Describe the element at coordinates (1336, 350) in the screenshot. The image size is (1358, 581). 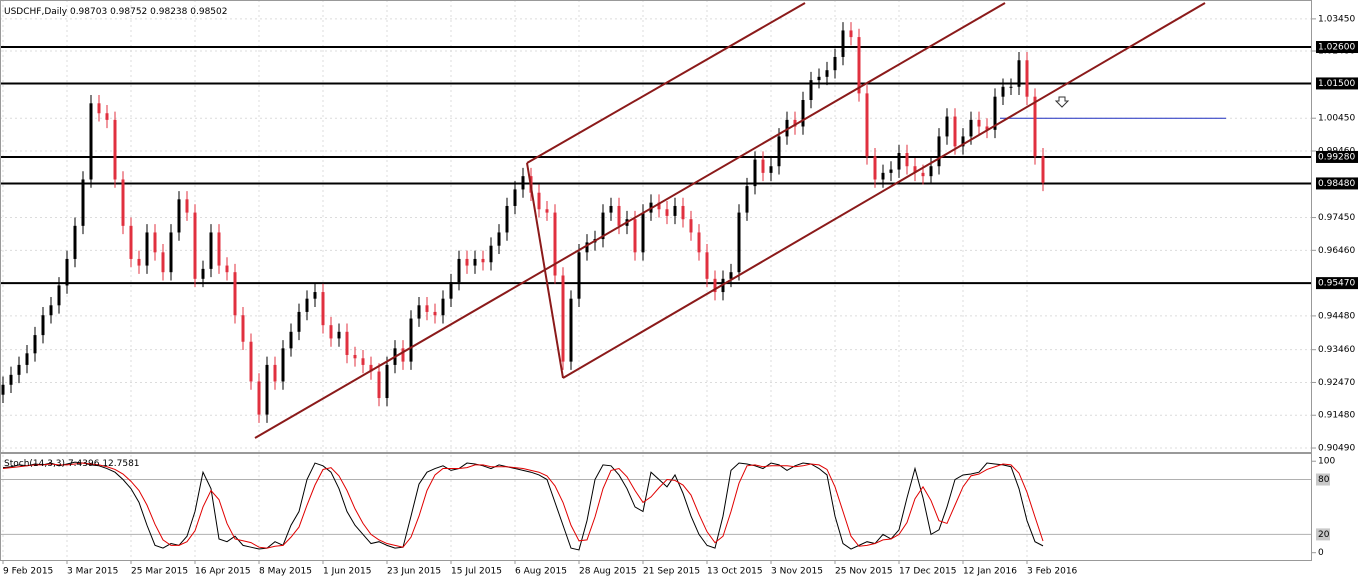
I see `y-tick-label: 0.93460` at that location.